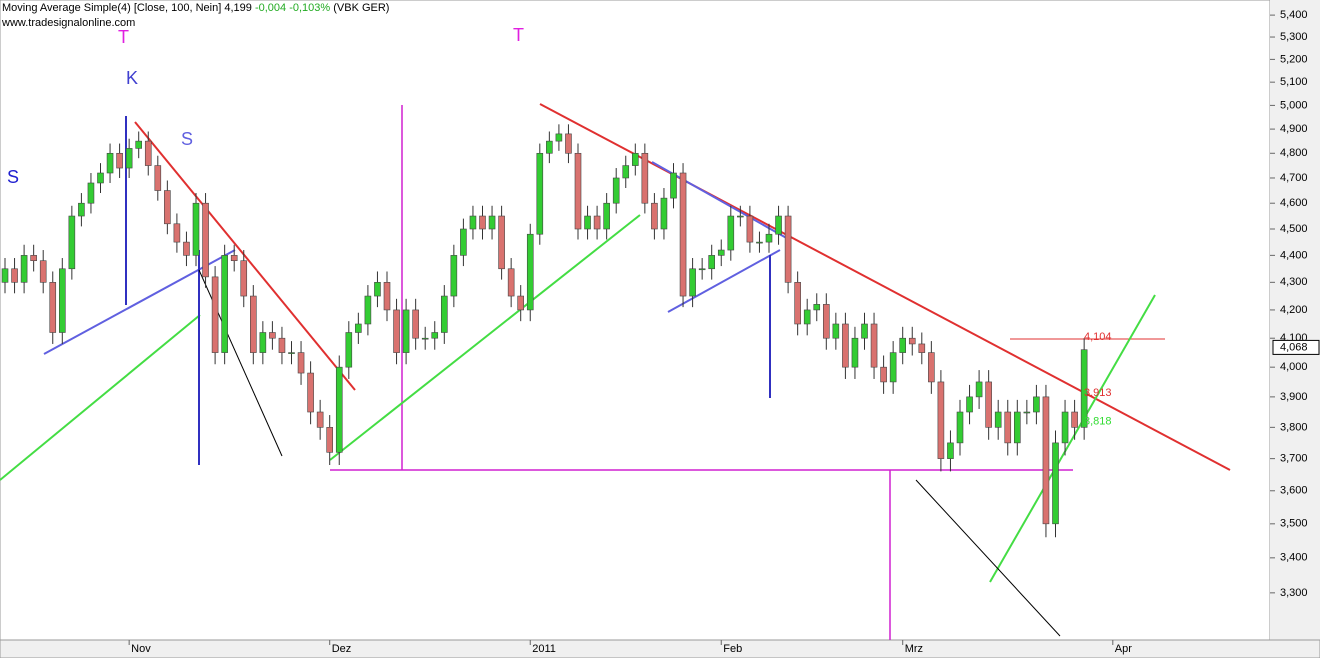 The width and height of the screenshot is (1320, 658). Describe the element at coordinates (732, 649) in the screenshot. I see `x-tick-label: Feb` at that location.